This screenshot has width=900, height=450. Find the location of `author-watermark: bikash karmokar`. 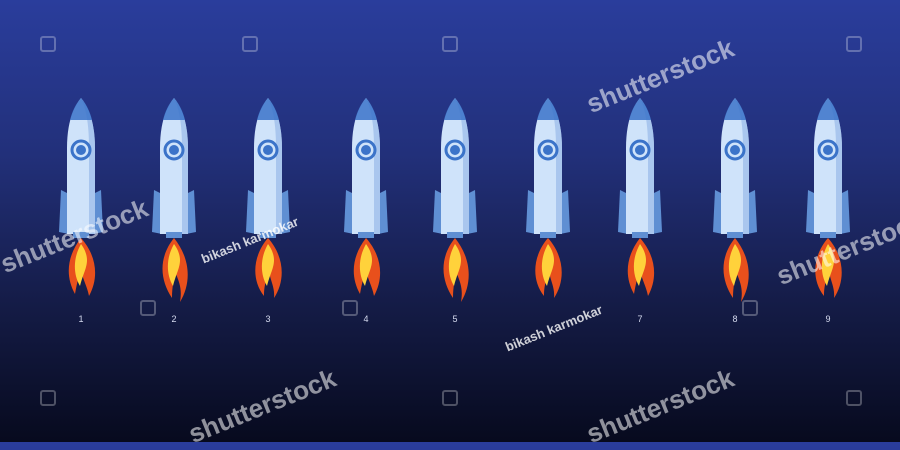

author-watermark: bikash karmokar is located at coordinates (554, 328).